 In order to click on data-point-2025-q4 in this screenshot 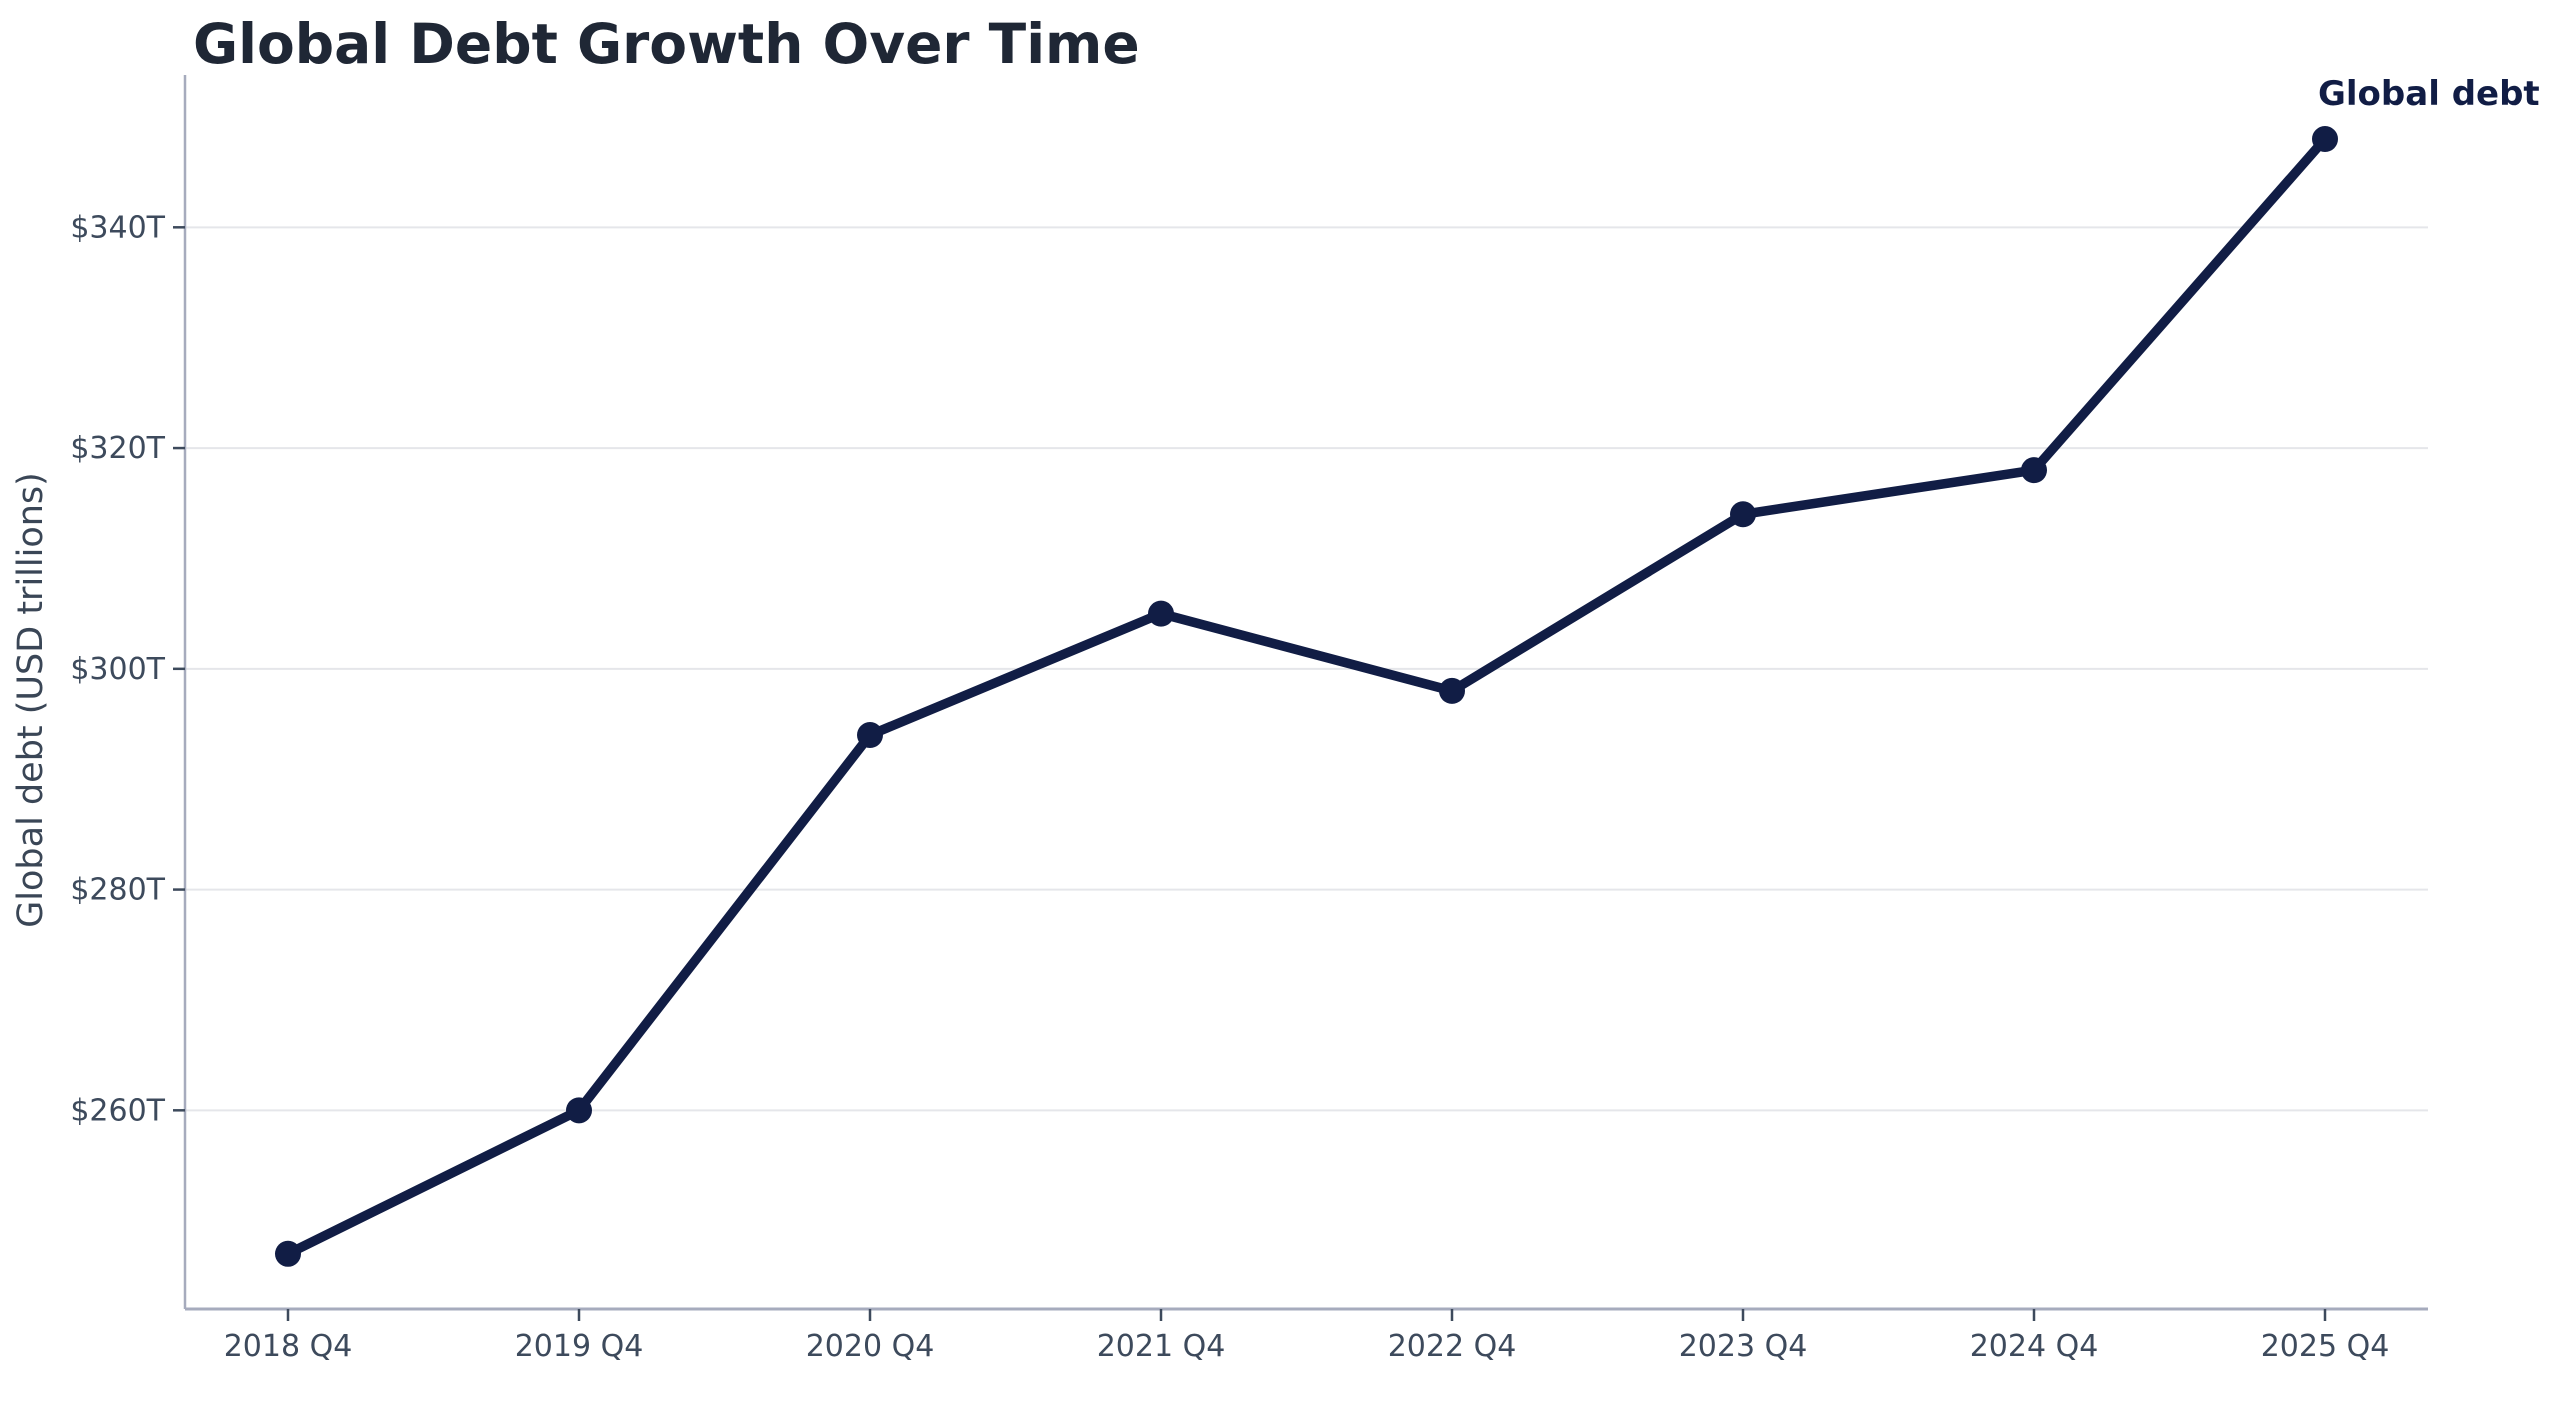, I will do `click(2325, 139)`.